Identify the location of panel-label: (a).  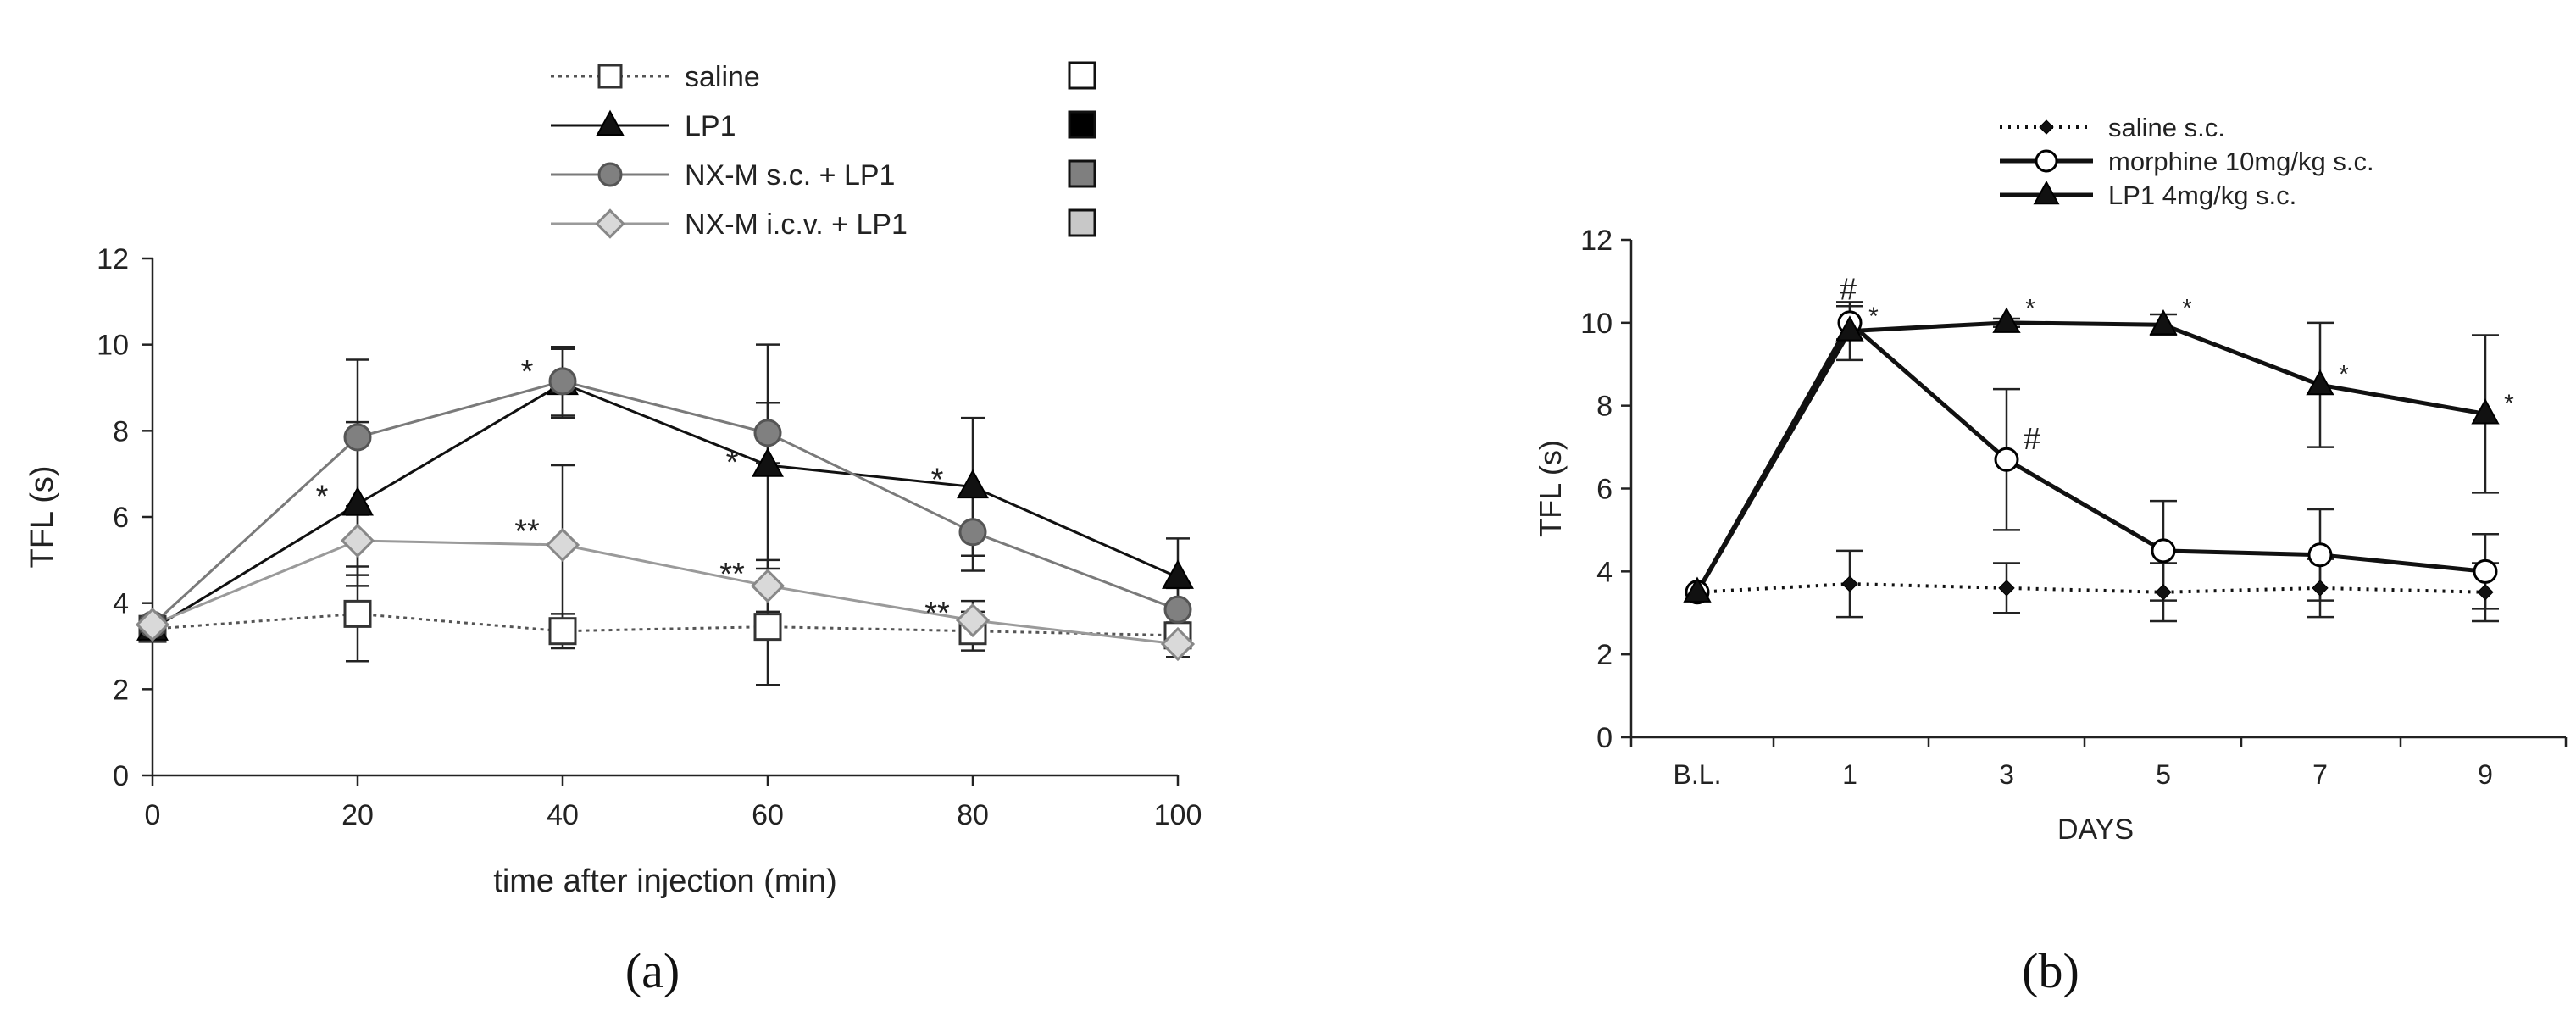
(652, 970).